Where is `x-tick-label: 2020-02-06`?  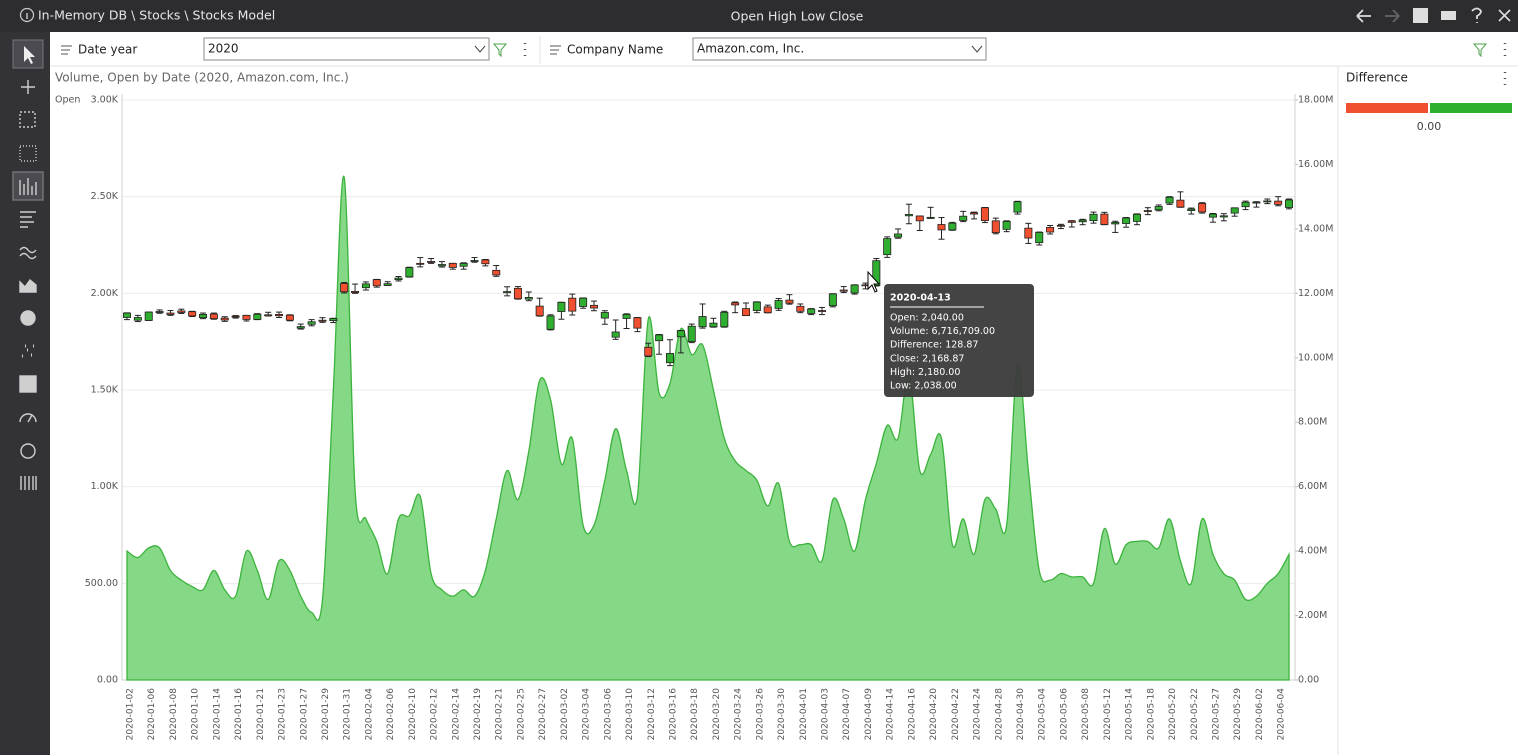 x-tick-label: 2020-02-06 is located at coordinates (391, 714).